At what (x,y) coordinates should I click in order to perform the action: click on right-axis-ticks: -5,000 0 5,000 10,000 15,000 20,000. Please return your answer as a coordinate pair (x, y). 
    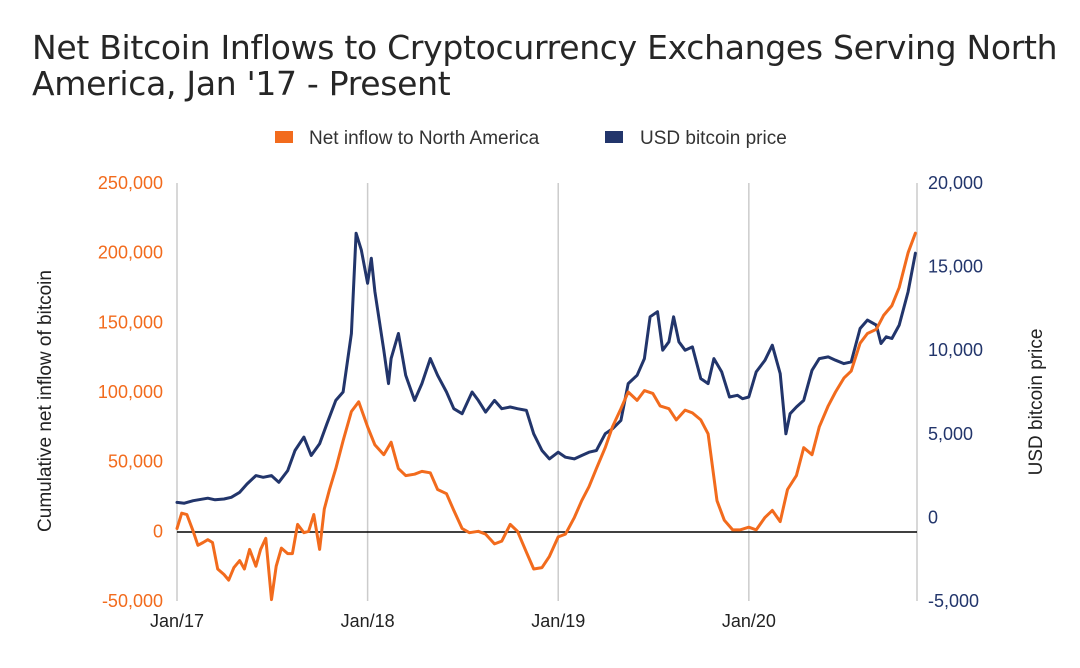
    Looking at the image, I should click on (955, 392).